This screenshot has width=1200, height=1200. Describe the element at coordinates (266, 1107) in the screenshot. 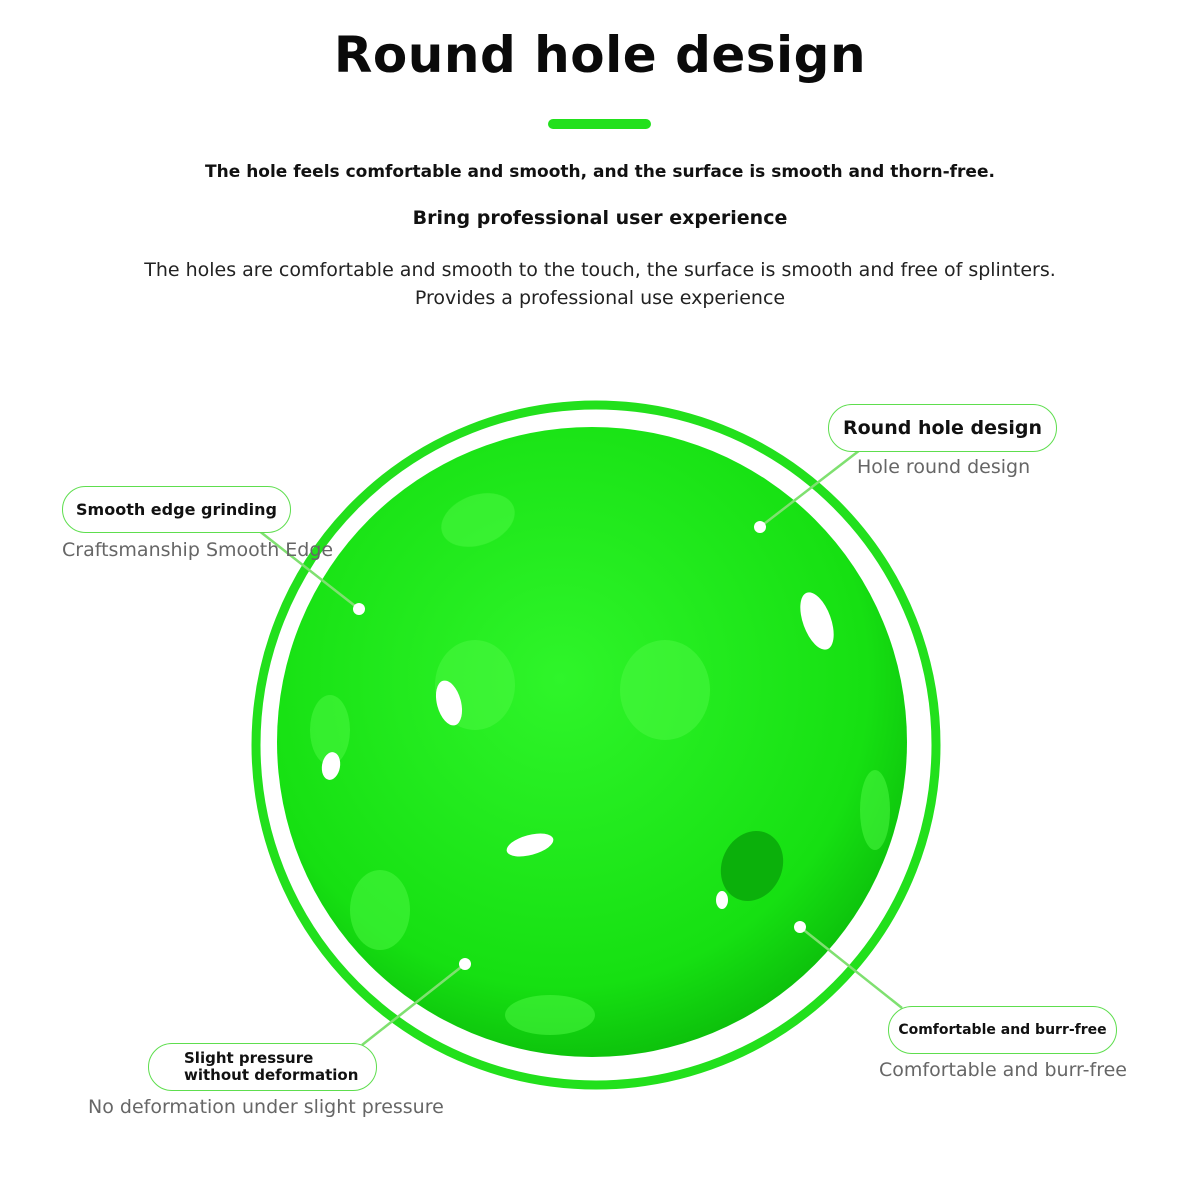

I see `callout-caption: No deformation under slight pressure` at that location.